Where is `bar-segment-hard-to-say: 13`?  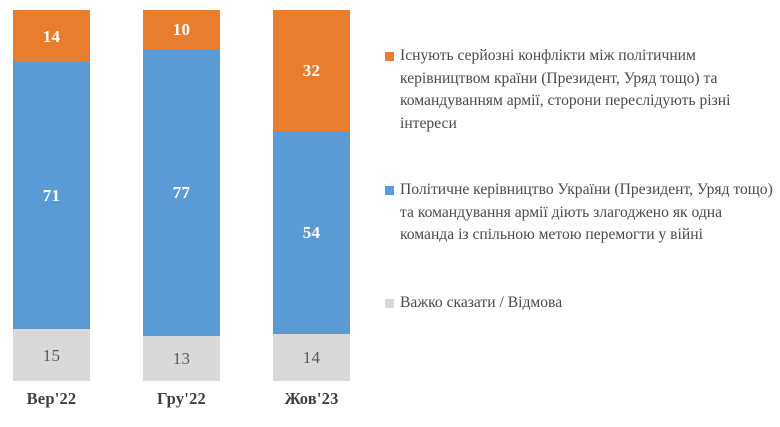
bar-segment-hard-to-say: 13 is located at coordinates (181, 358).